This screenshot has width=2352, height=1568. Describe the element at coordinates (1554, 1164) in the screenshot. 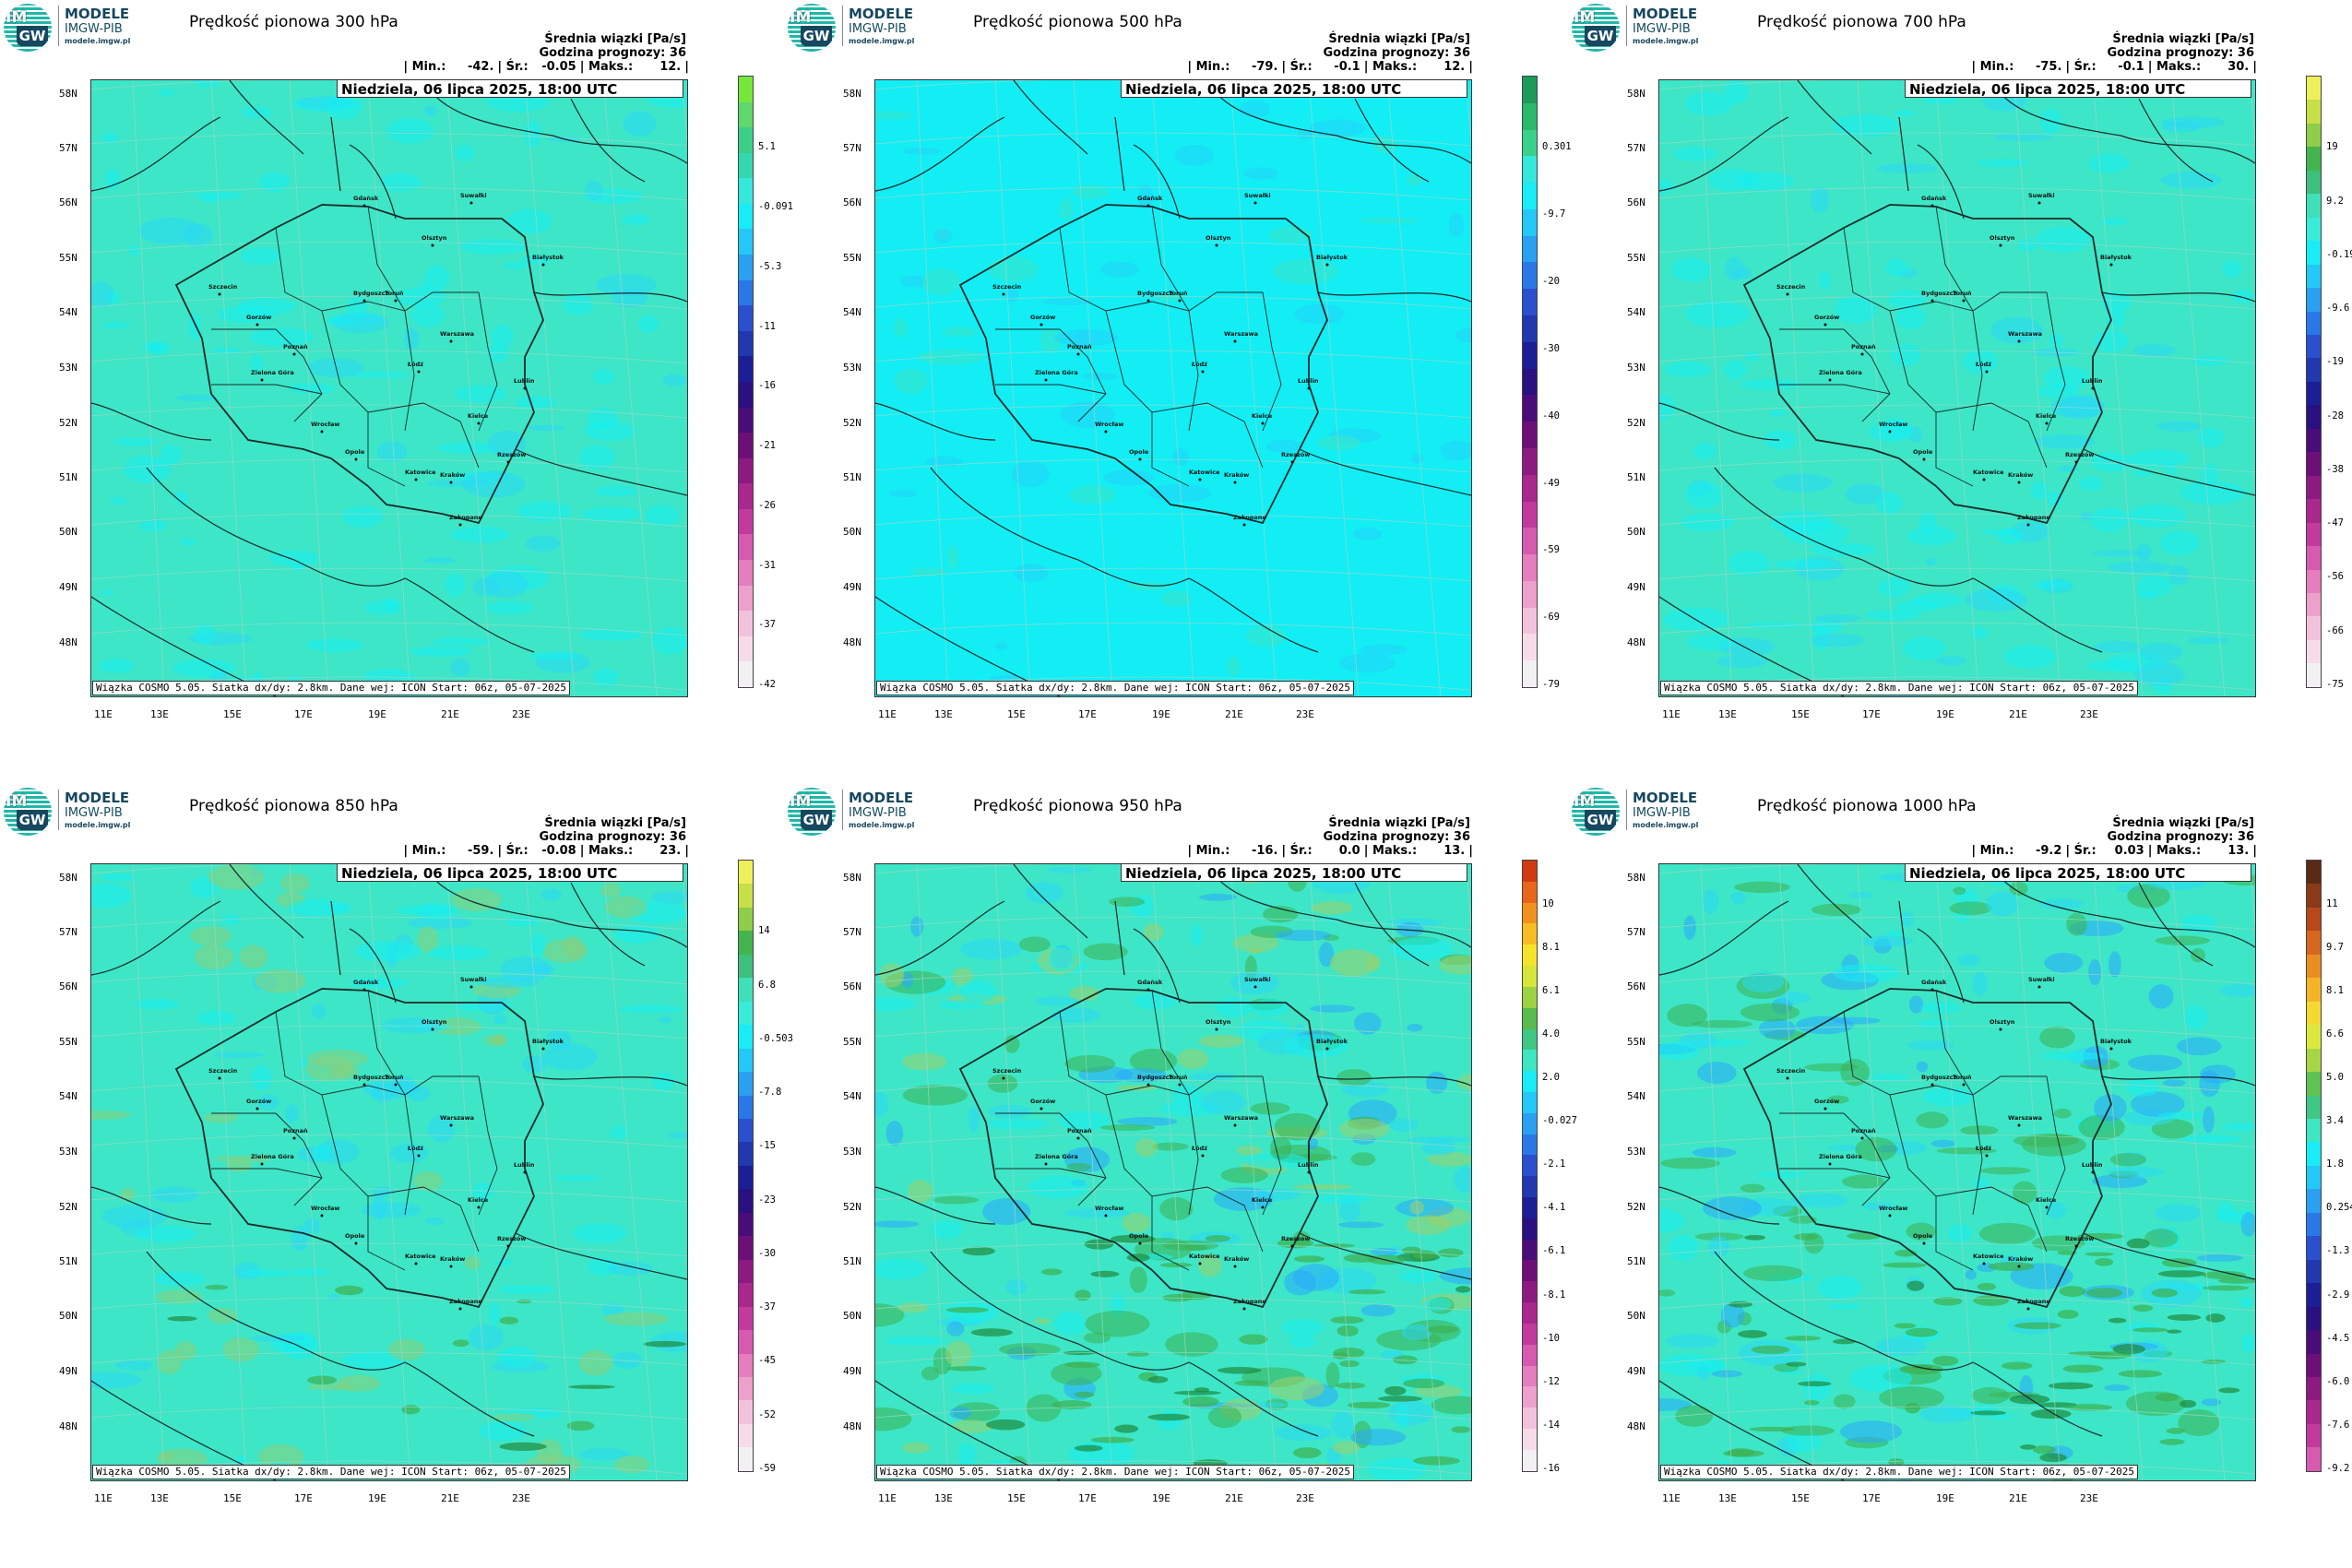

I see `colorbar-tick-label: -2.1` at that location.